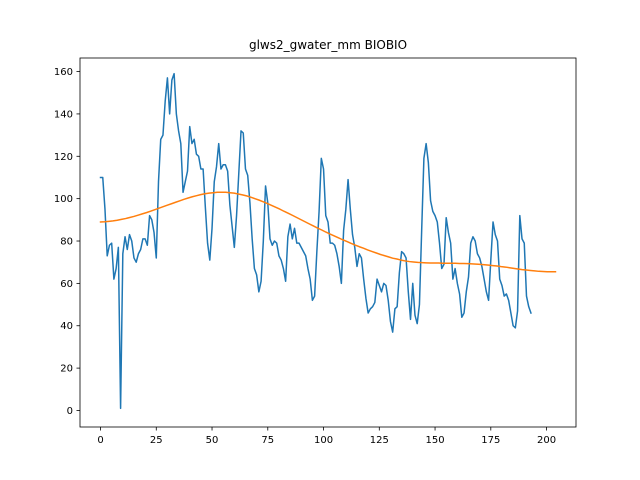  What do you see at coordinates (63, 114) in the screenshot?
I see `y-tick-label: 140` at bounding box center [63, 114].